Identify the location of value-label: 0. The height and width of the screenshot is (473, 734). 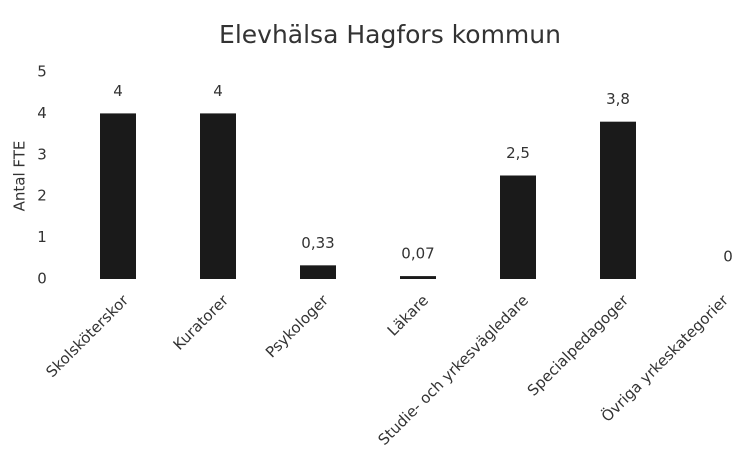
(728, 257).